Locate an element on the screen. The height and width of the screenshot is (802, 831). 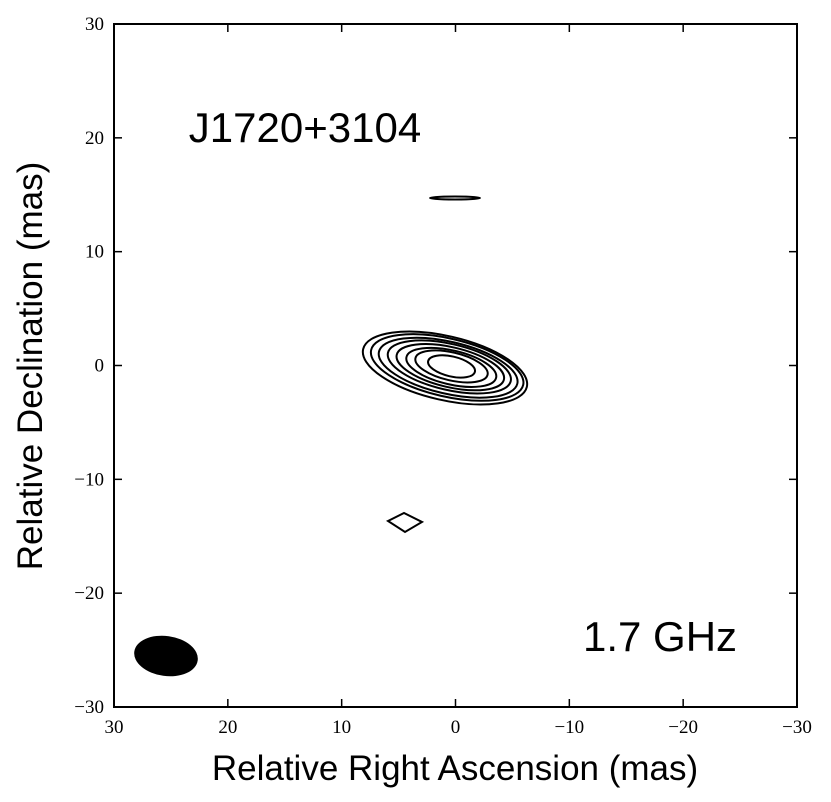
y-tick-label: 10 is located at coordinates (94, 252).